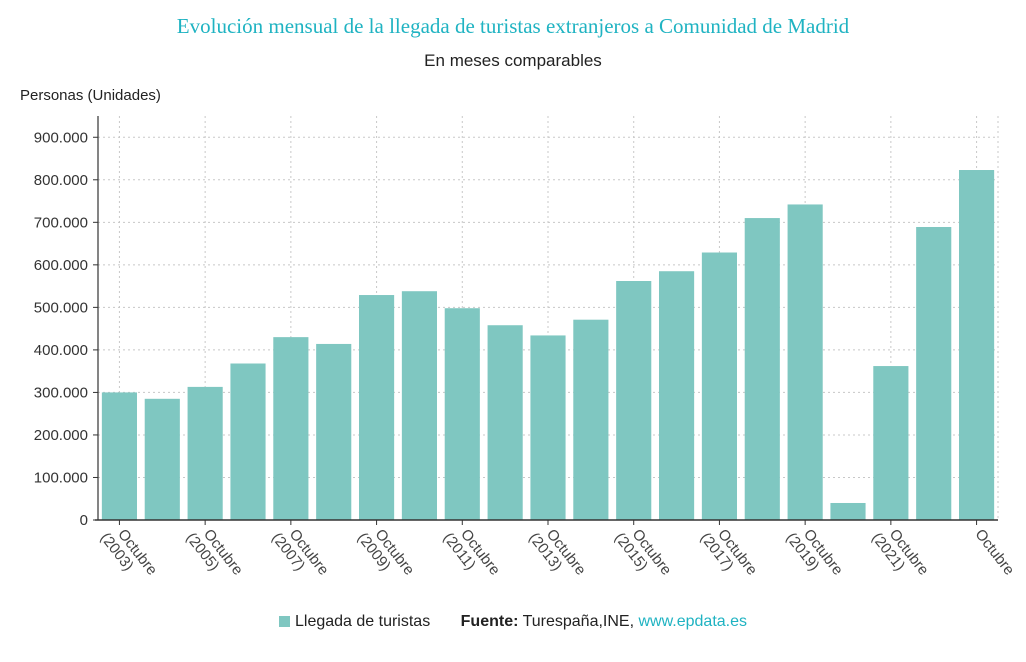  What do you see at coordinates (61, 477) in the screenshot?
I see `y-tick-label: 100.000` at bounding box center [61, 477].